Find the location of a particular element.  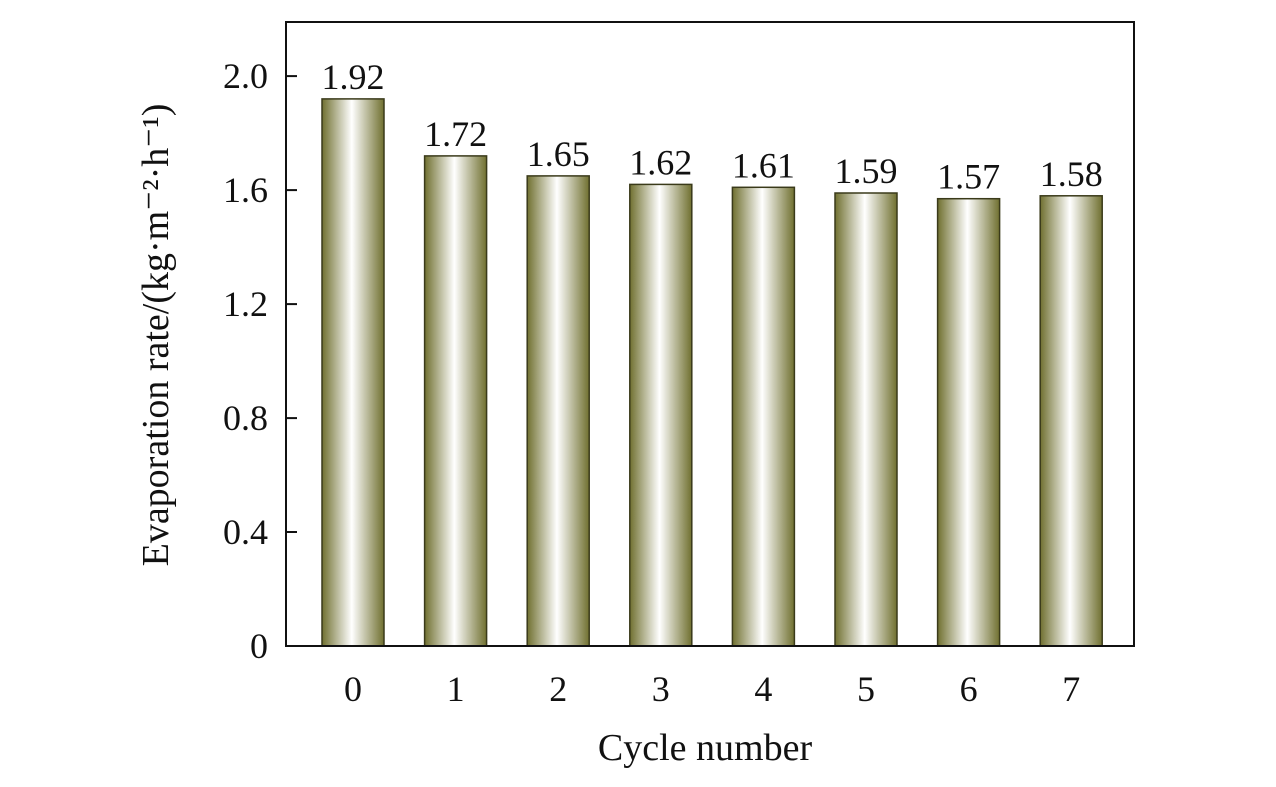

y-axis-label: Evaporation rate/(kg·m⁻²·h⁻¹) is located at coordinates (156, 335).